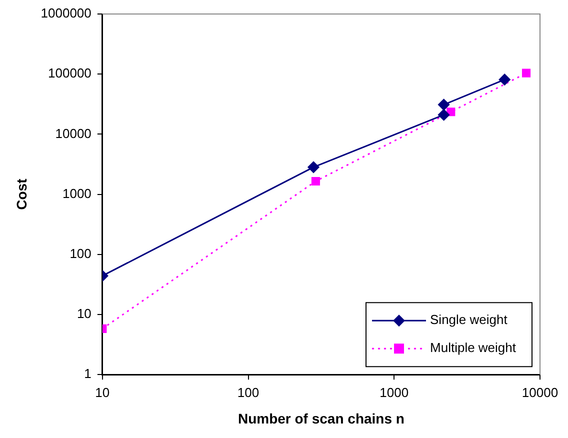 This screenshot has width=568, height=438. What do you see at coordinates (102, 392) in the screenshot?
I see `x-tick-label: 10` at bounding box center [102, 392].